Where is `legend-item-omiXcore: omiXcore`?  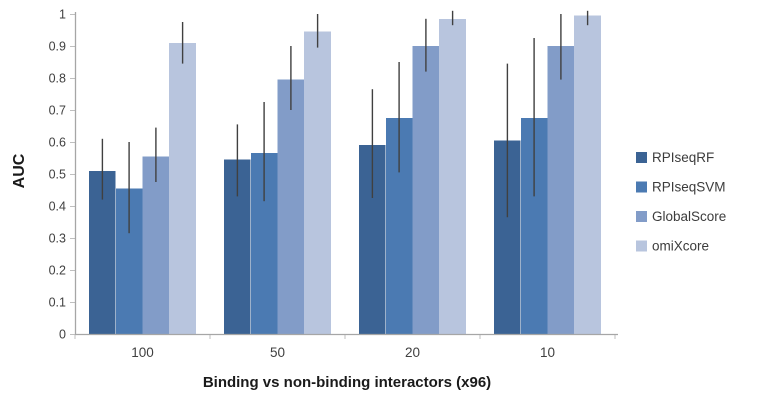 legend-item-omiXcore: omiXcore is located at coordinates (672, 246).